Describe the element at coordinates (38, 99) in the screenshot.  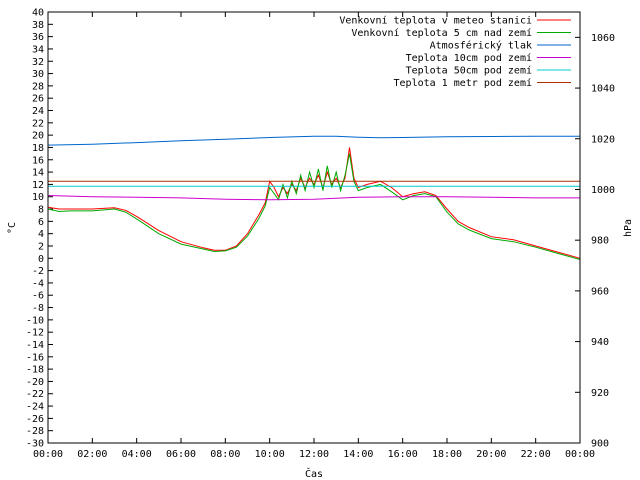
I see `y-left-tick-label: 26` at that location.